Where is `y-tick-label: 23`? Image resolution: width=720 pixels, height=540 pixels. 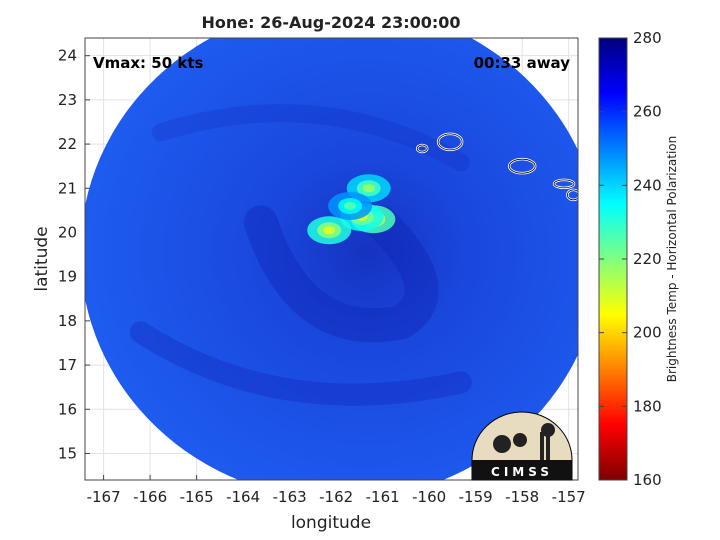
y-tick-label: 23 is located at coordinates (67, 100).